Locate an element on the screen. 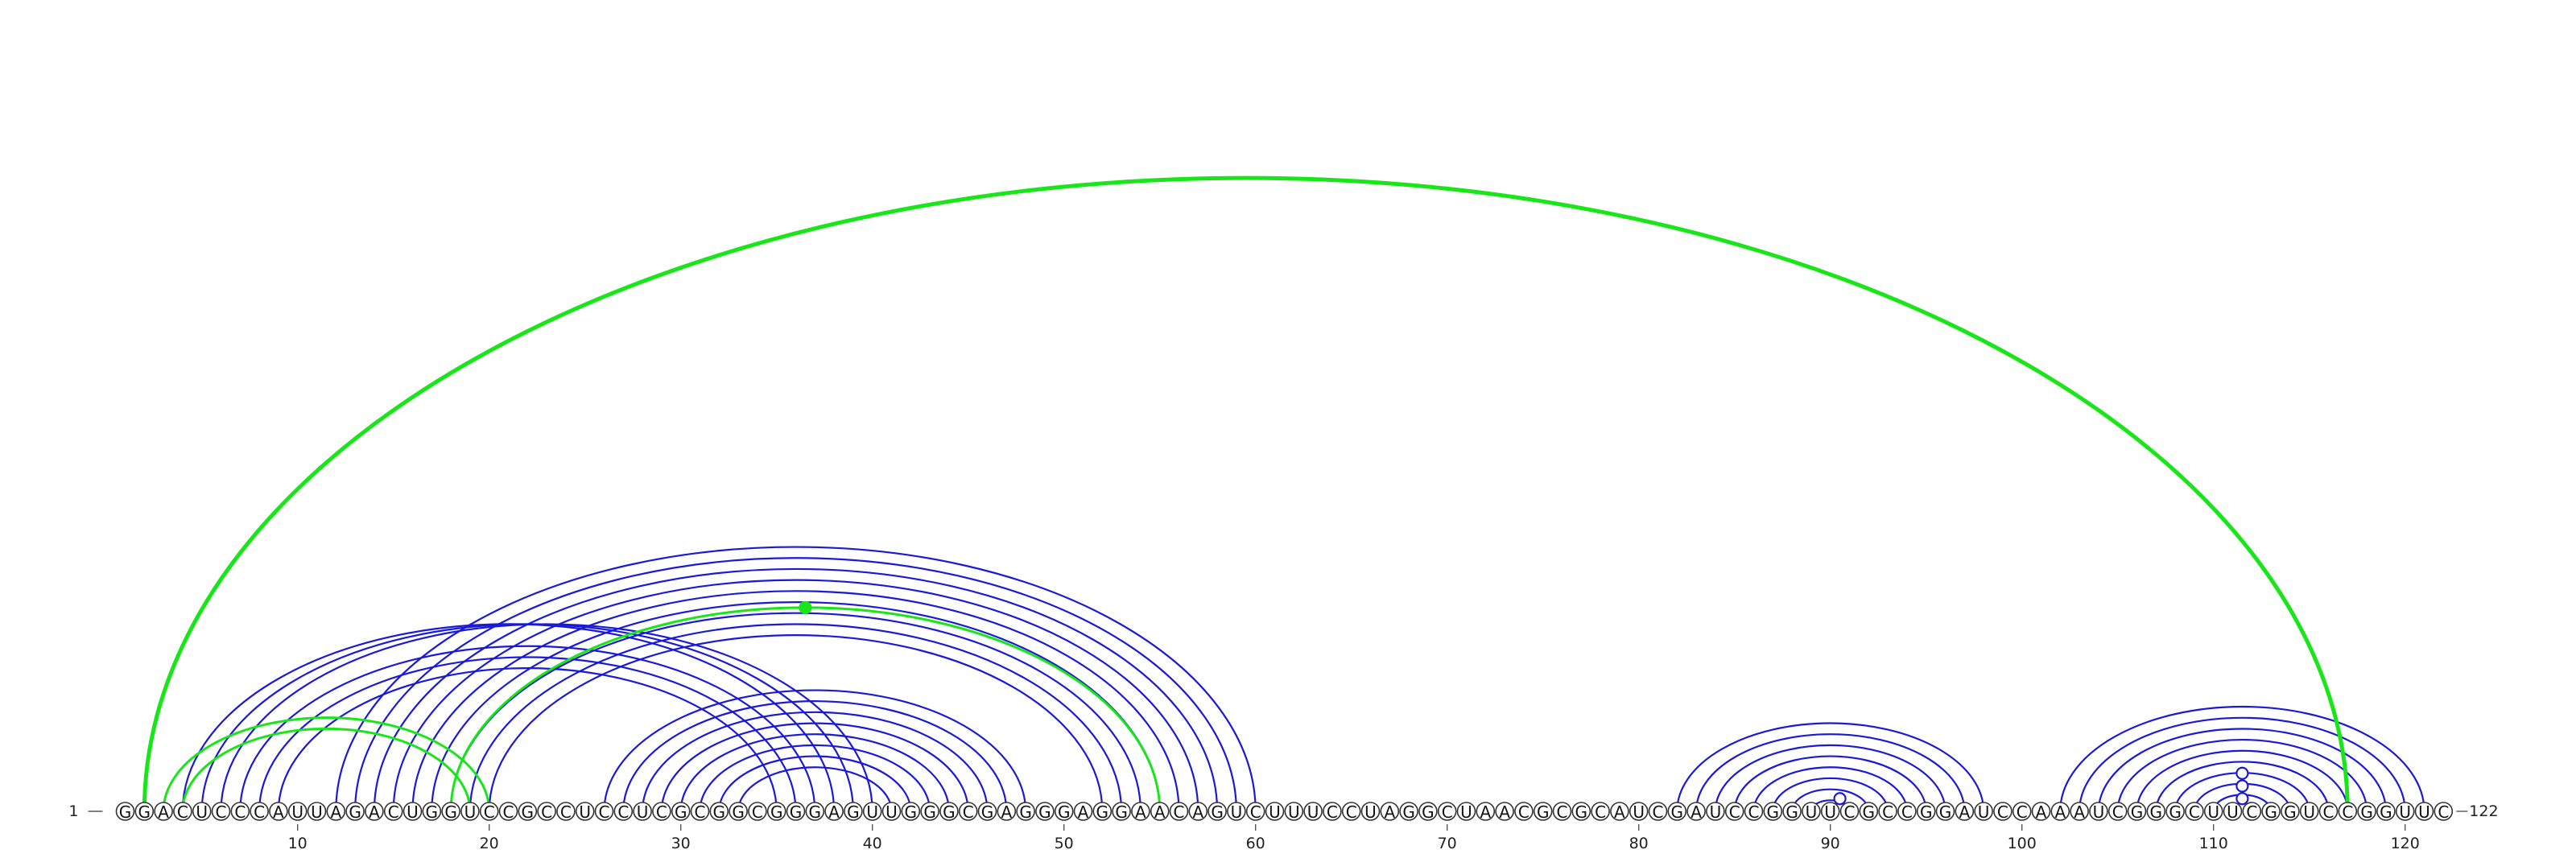  nucleotide-30: G is located at coordinates (681, 812).